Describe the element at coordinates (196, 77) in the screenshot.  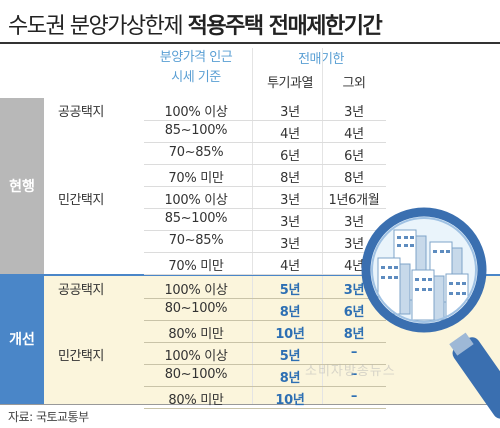
I see `header-price-basis-line2: 시세 기준` at that location.